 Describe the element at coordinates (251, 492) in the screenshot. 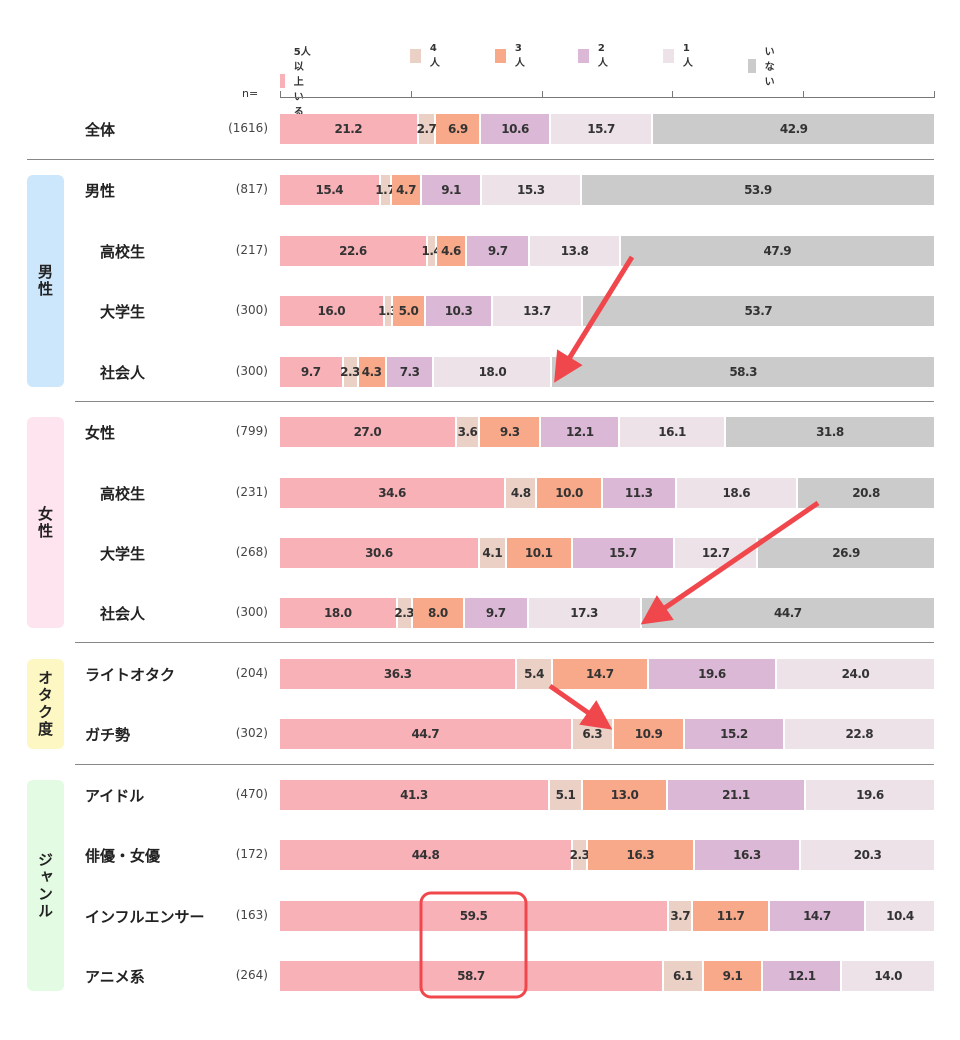

I see `row-n: (231)` at that location.